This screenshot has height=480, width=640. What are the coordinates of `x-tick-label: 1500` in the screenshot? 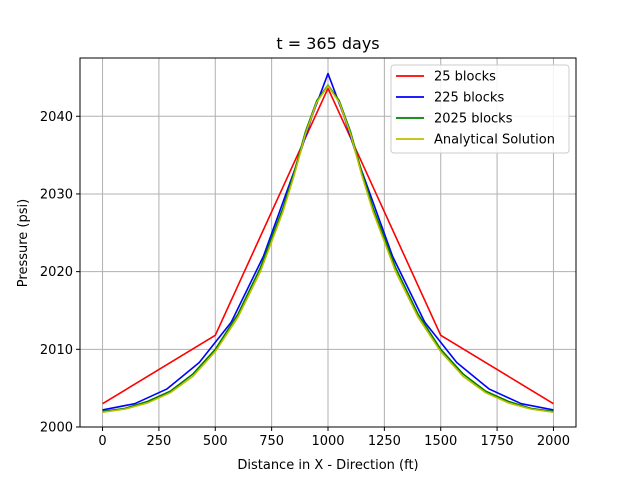 It's located at (440, 441).